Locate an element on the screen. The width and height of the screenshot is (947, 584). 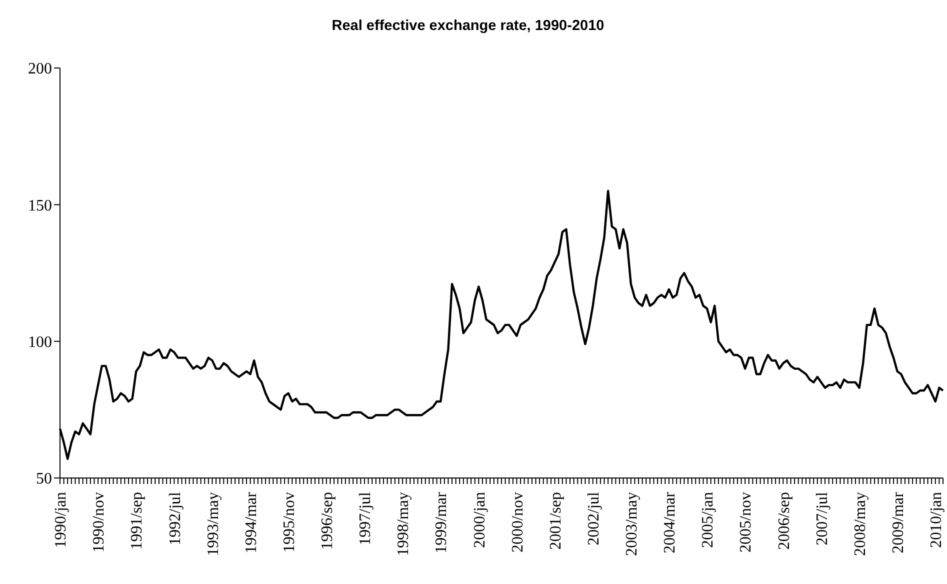
x-tick-label: 2006/sep is located at coordinates (784, 521).